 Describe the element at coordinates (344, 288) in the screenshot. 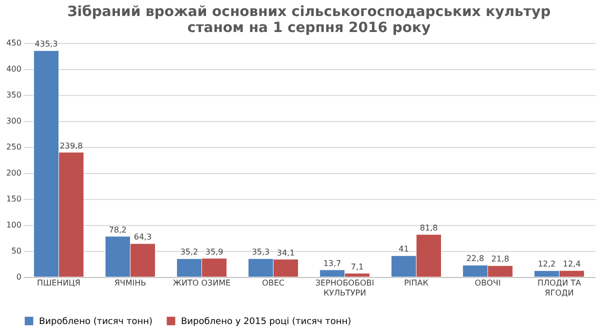

I see `x-tick-label: ЗЕРНОБОБОВІ КУЛЬТУРИ` at that location.